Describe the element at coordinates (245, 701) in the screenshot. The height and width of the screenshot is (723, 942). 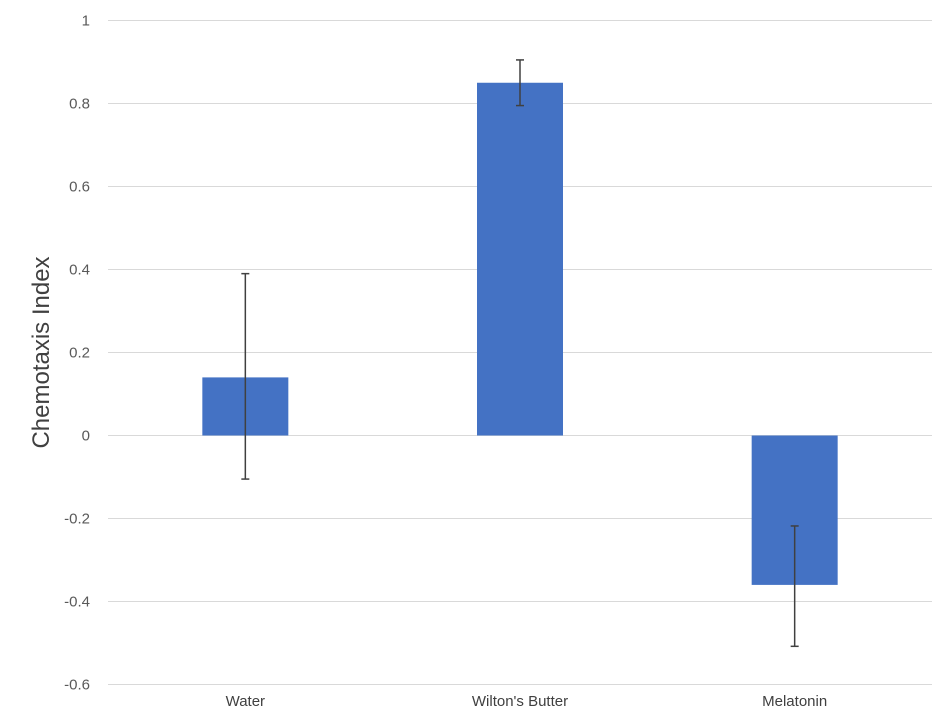
I see `x-tick-label: Water` at that location.